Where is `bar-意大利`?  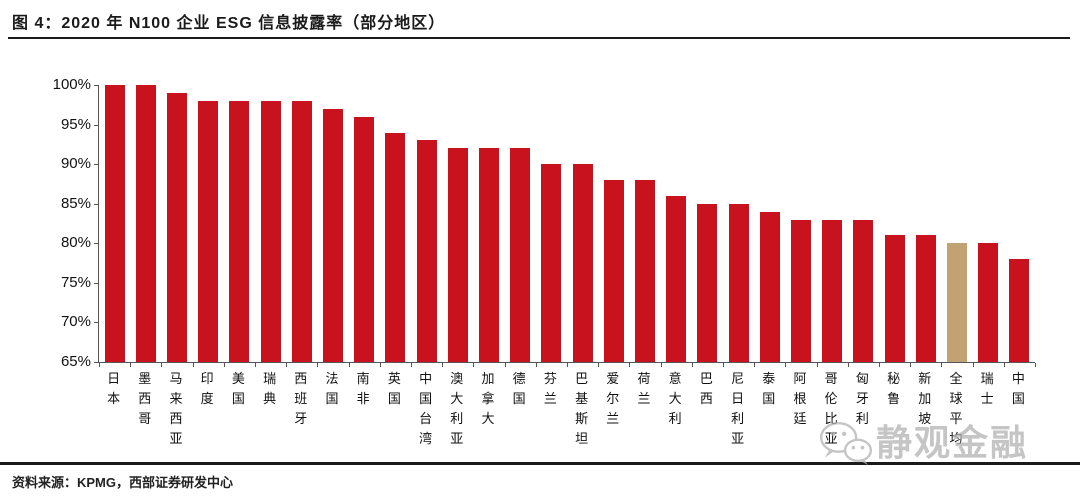 bar-意大利 is located at coordinates (676, 278).